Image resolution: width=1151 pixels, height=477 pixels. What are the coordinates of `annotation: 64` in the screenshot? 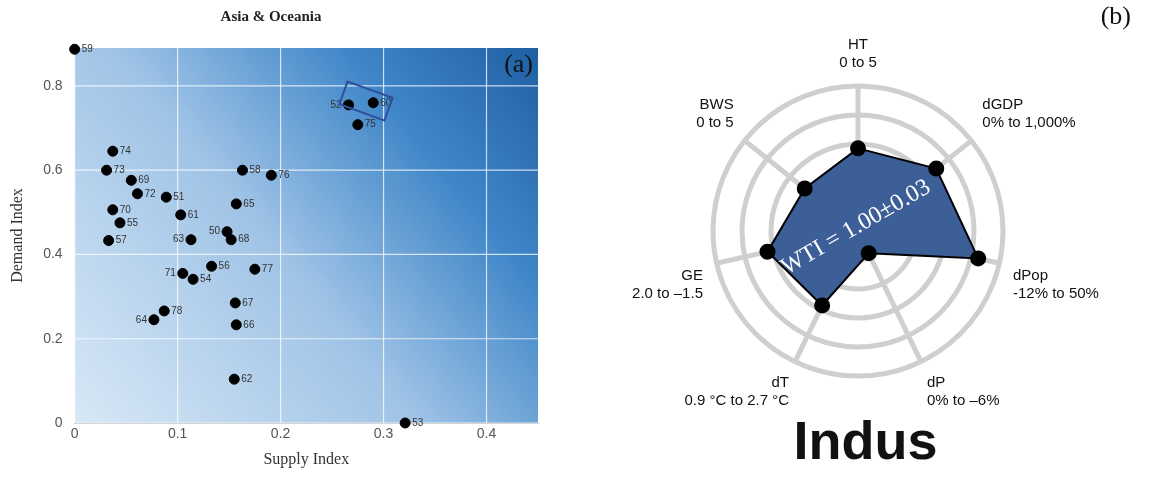 It's located at (141, 319).